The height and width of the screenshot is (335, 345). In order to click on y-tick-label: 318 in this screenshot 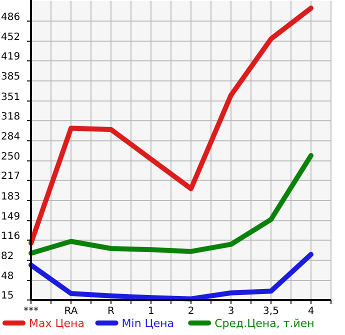, I will do `click(10, 116)`.